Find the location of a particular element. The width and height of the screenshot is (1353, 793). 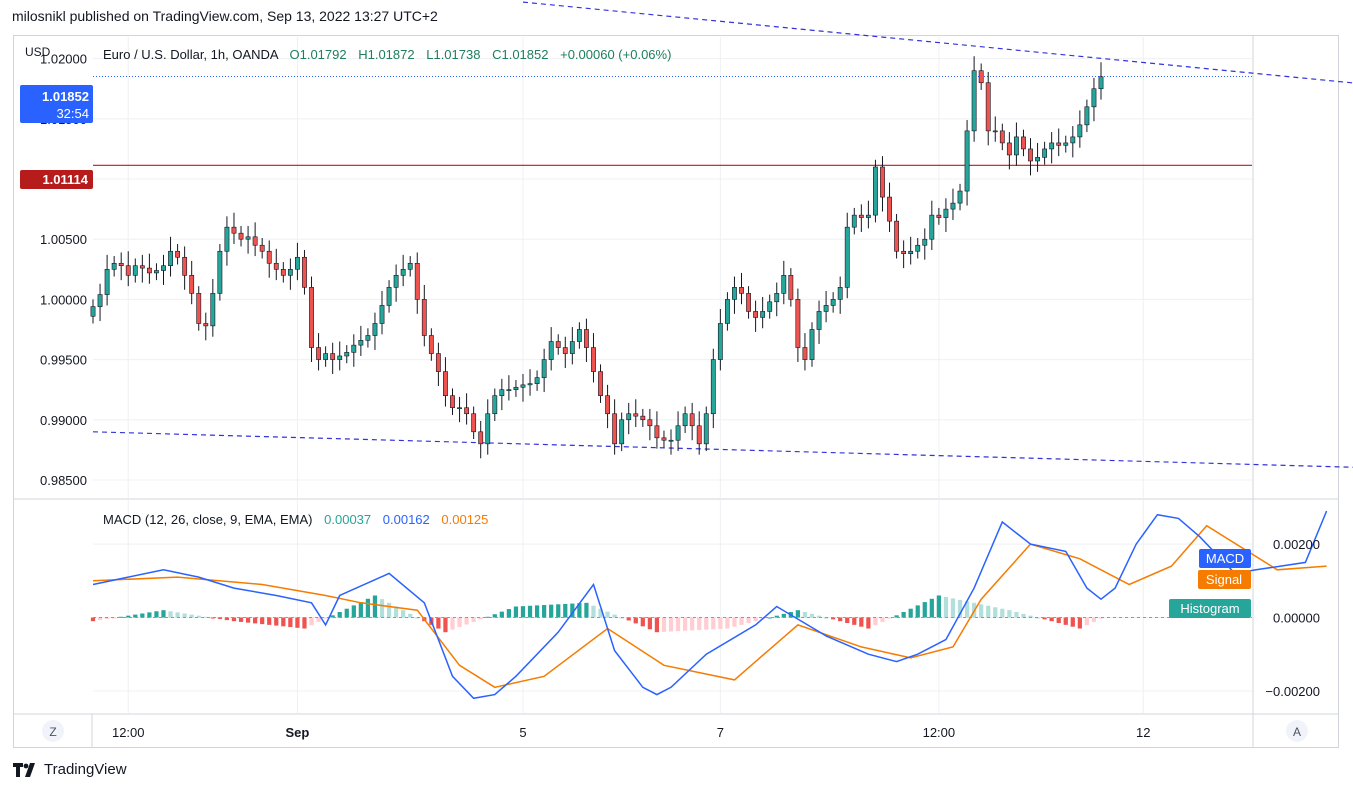

macd-axis: 0.00200 0.00000 −0.00200 is located at coordinates (1292, 618).